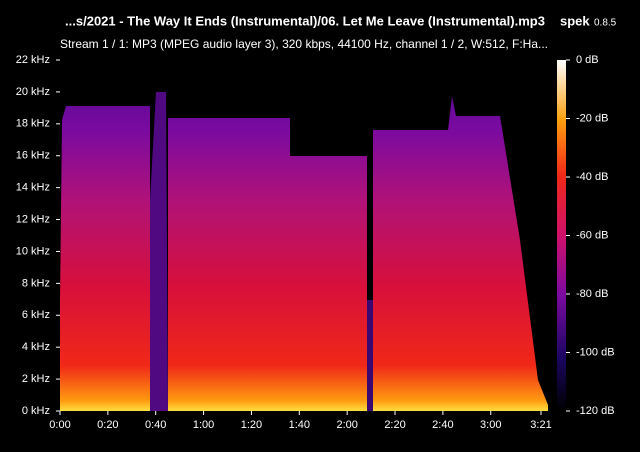 The width and height of the screenshot is (640, 452). Describe the element at coordinates (36, 283) in the screenshot. I see `y-tick-label: 8 kHz` at that location.